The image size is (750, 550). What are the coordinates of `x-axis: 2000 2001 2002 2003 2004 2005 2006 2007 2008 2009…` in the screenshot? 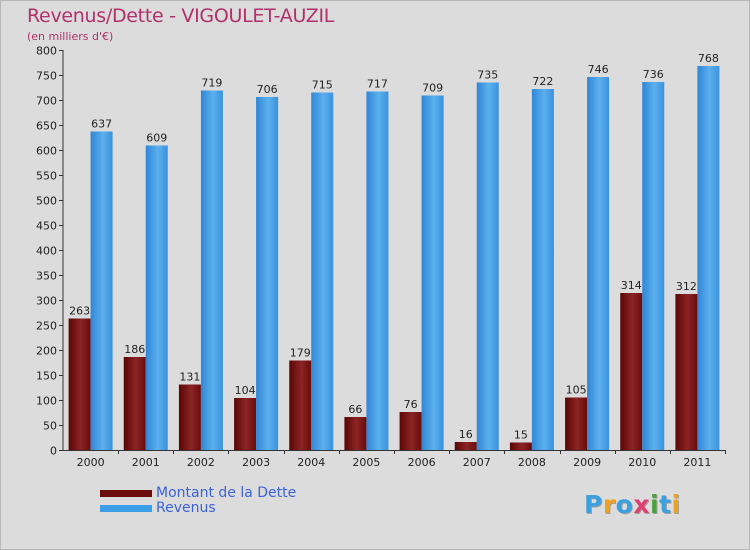 It's located at (394, 459).